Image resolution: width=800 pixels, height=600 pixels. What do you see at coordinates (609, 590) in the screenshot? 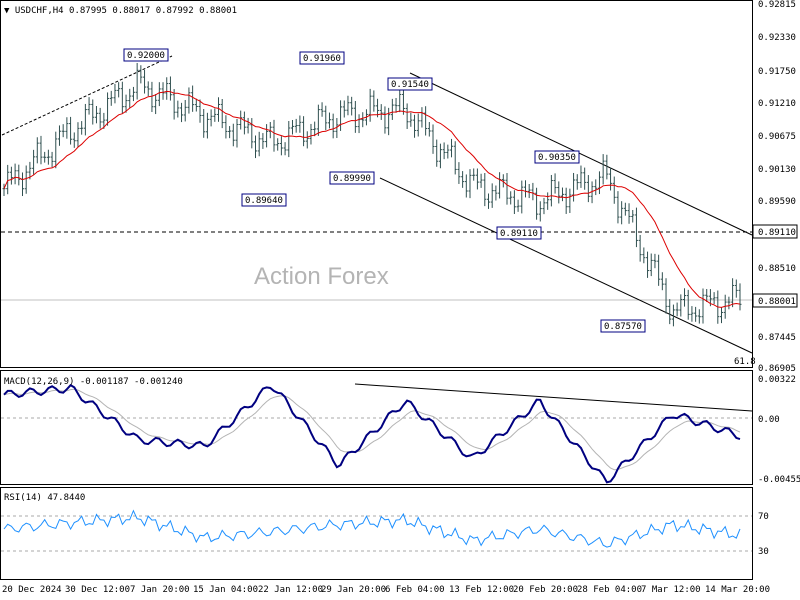
I see `time-tick: 28 Feb 04:00` at bounding box center [609, 590].